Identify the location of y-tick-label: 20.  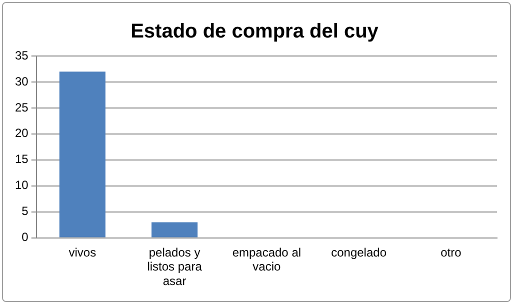
(21, 133).